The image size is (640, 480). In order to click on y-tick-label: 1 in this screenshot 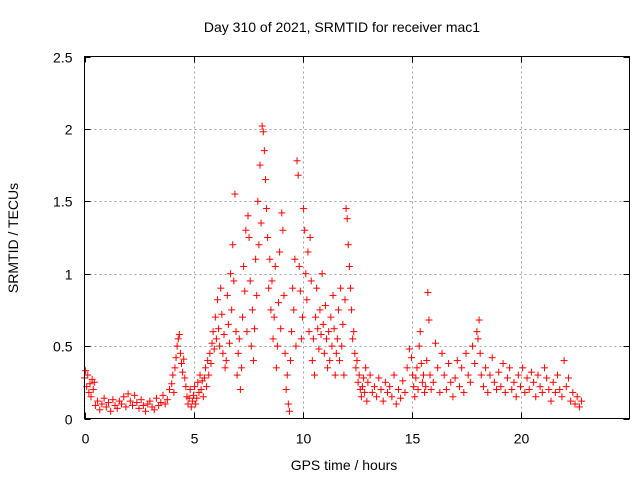, I will do `click(69, 275)`.